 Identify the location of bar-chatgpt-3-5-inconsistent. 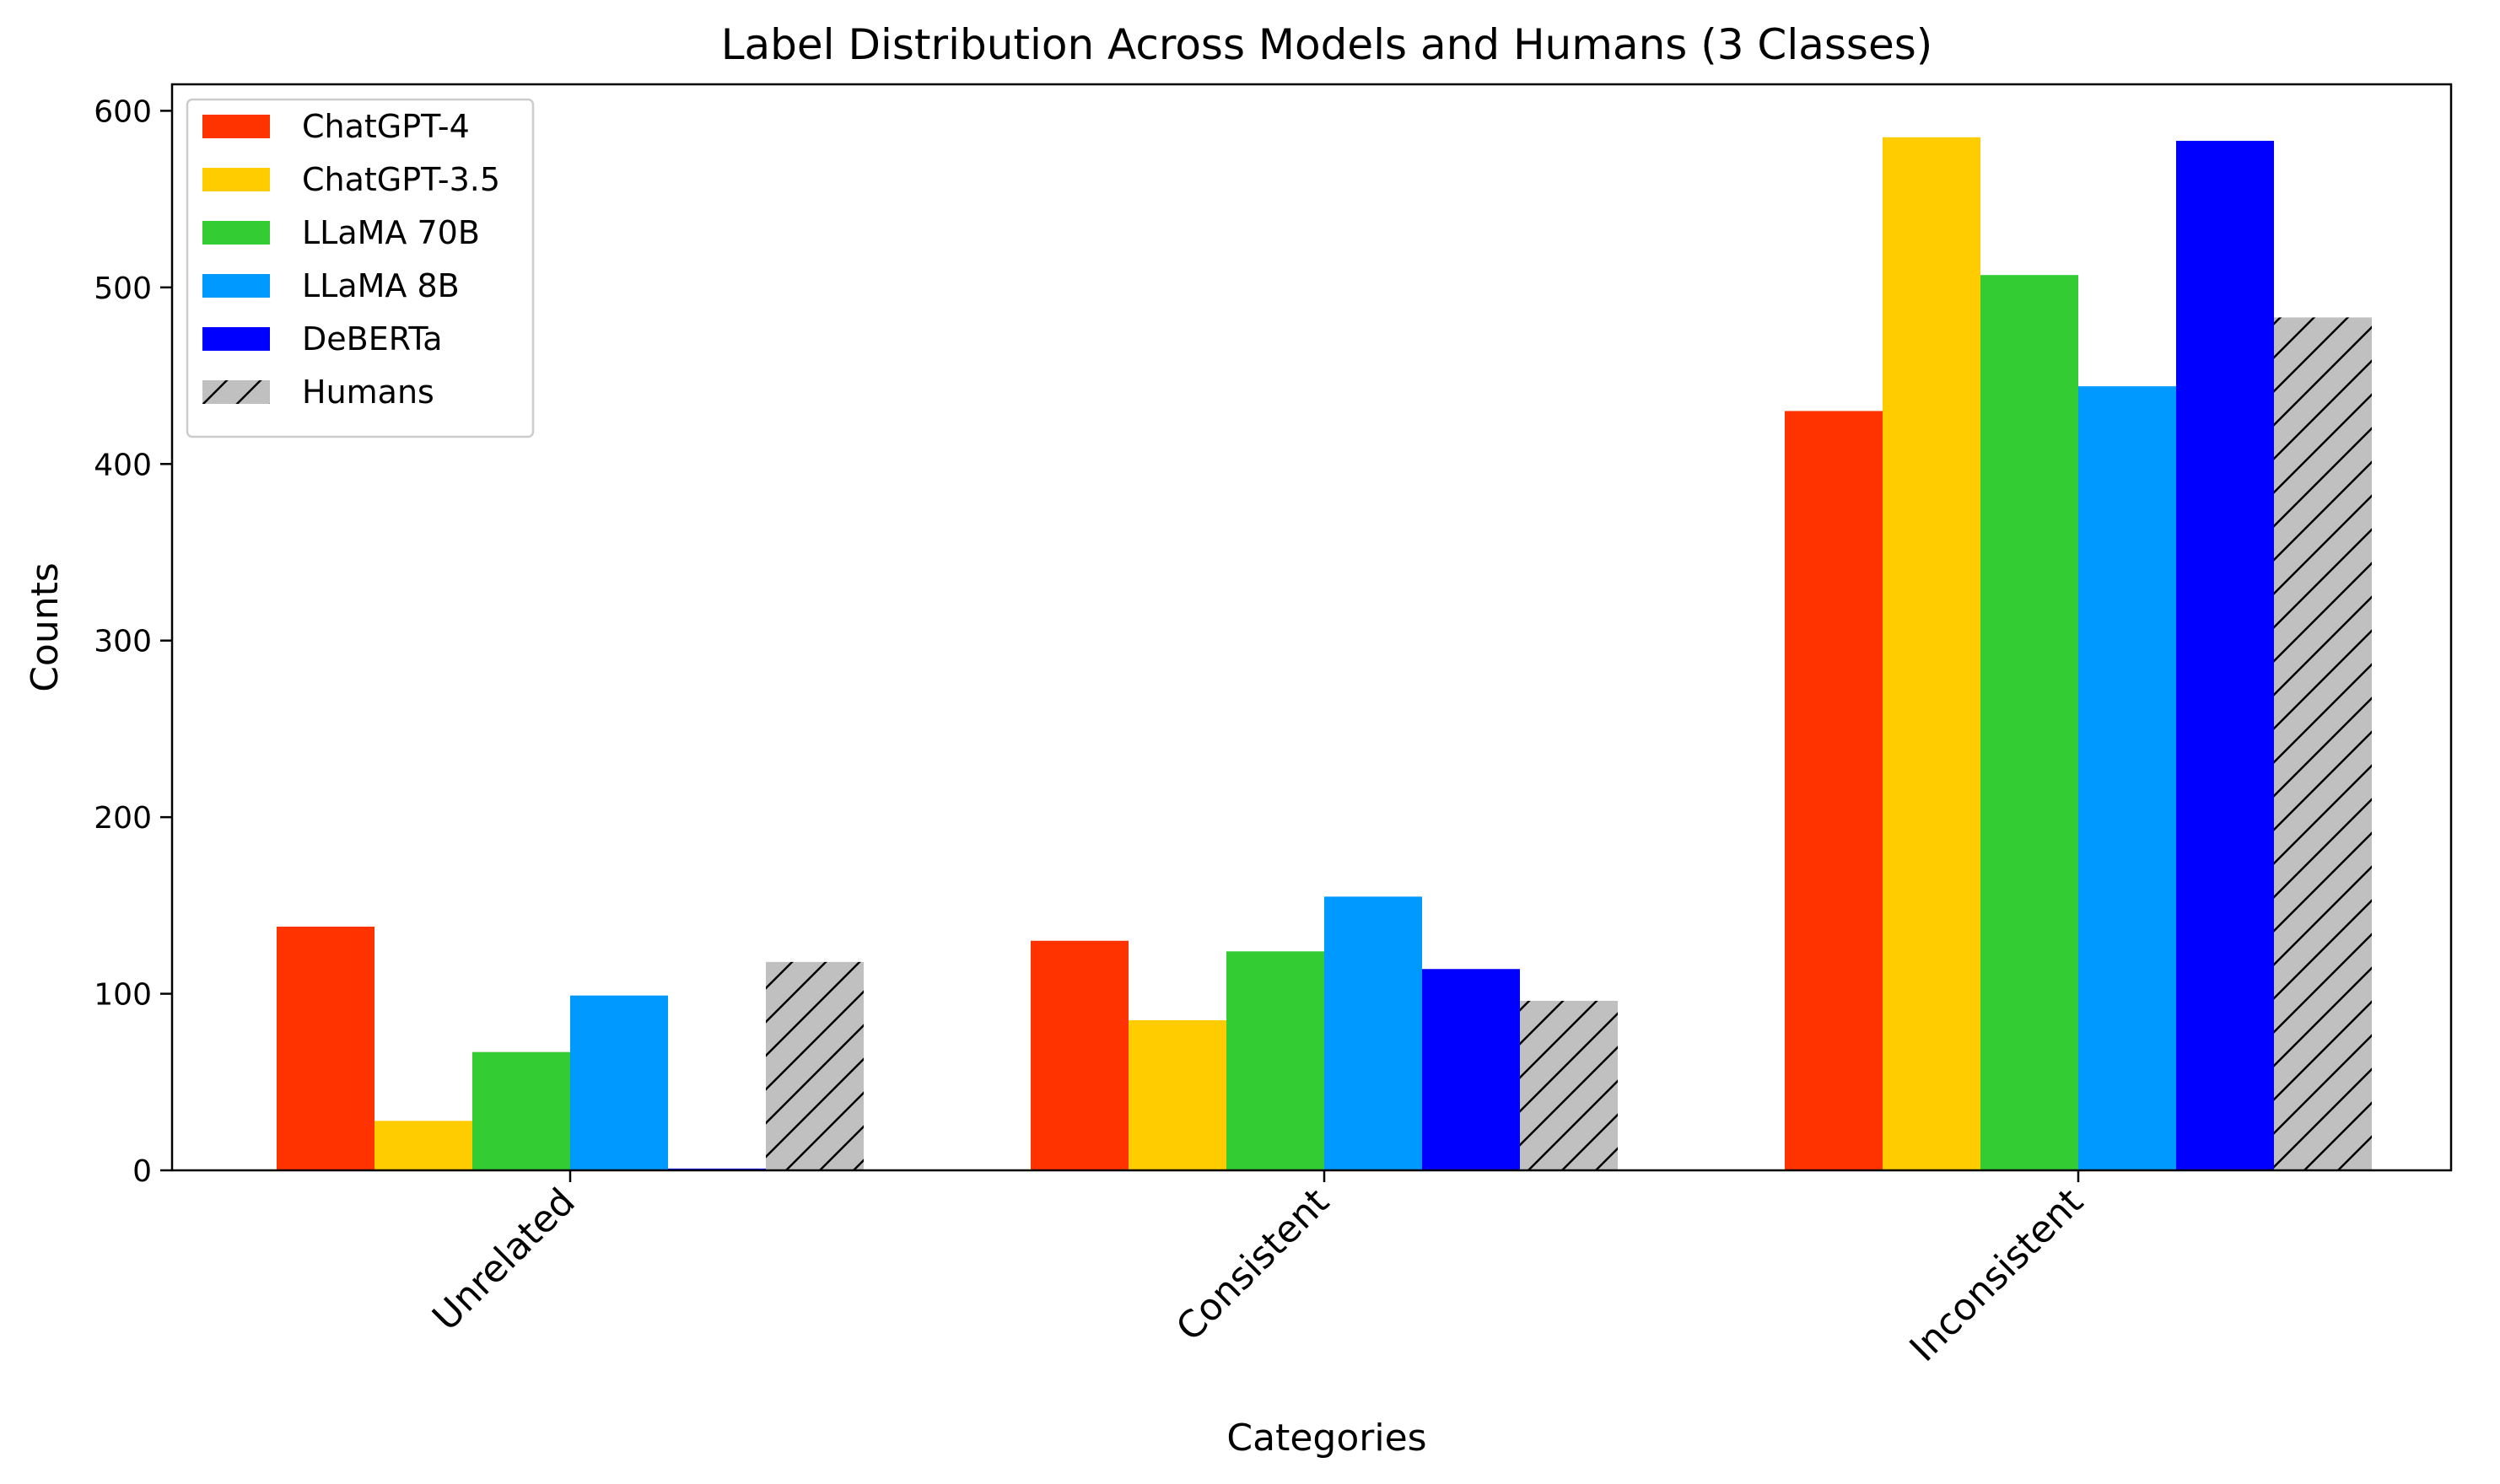
(1931, 654).